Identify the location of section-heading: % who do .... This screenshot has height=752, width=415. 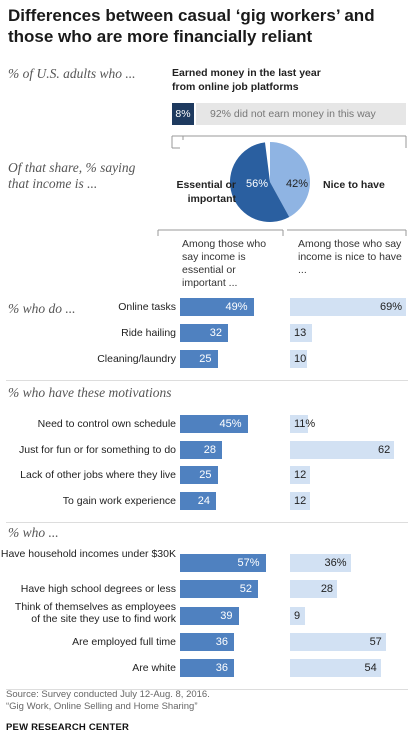
(42, 308).